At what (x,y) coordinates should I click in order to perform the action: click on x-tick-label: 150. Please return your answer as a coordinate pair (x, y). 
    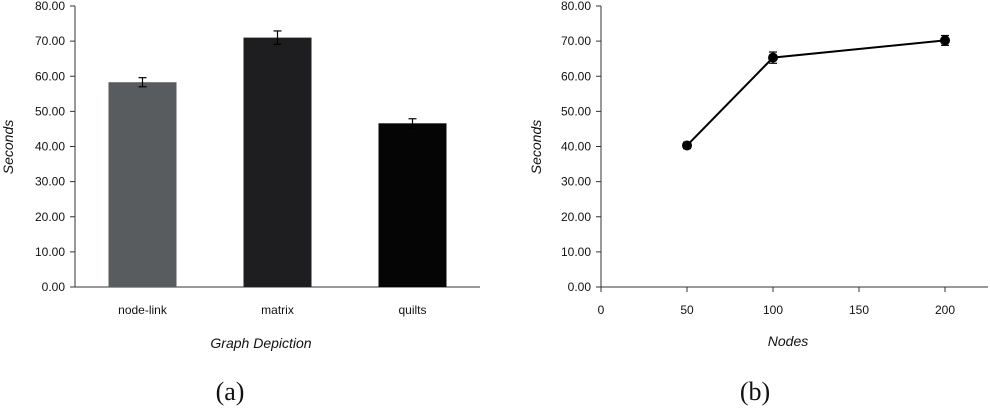
    Looking at the image, I should click on (859, 310).